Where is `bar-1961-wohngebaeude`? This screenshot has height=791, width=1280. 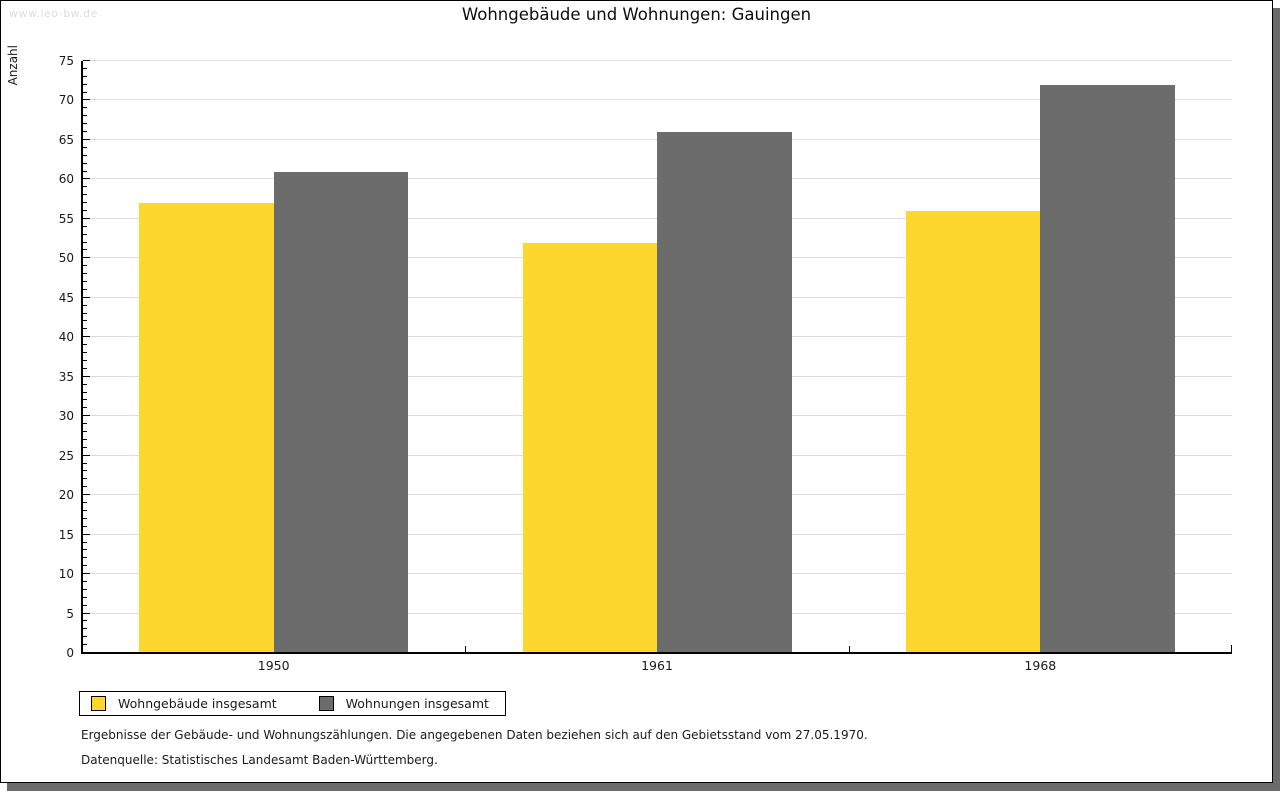
bar-1961-wohngebaeude is located at coordinates (589, 447).